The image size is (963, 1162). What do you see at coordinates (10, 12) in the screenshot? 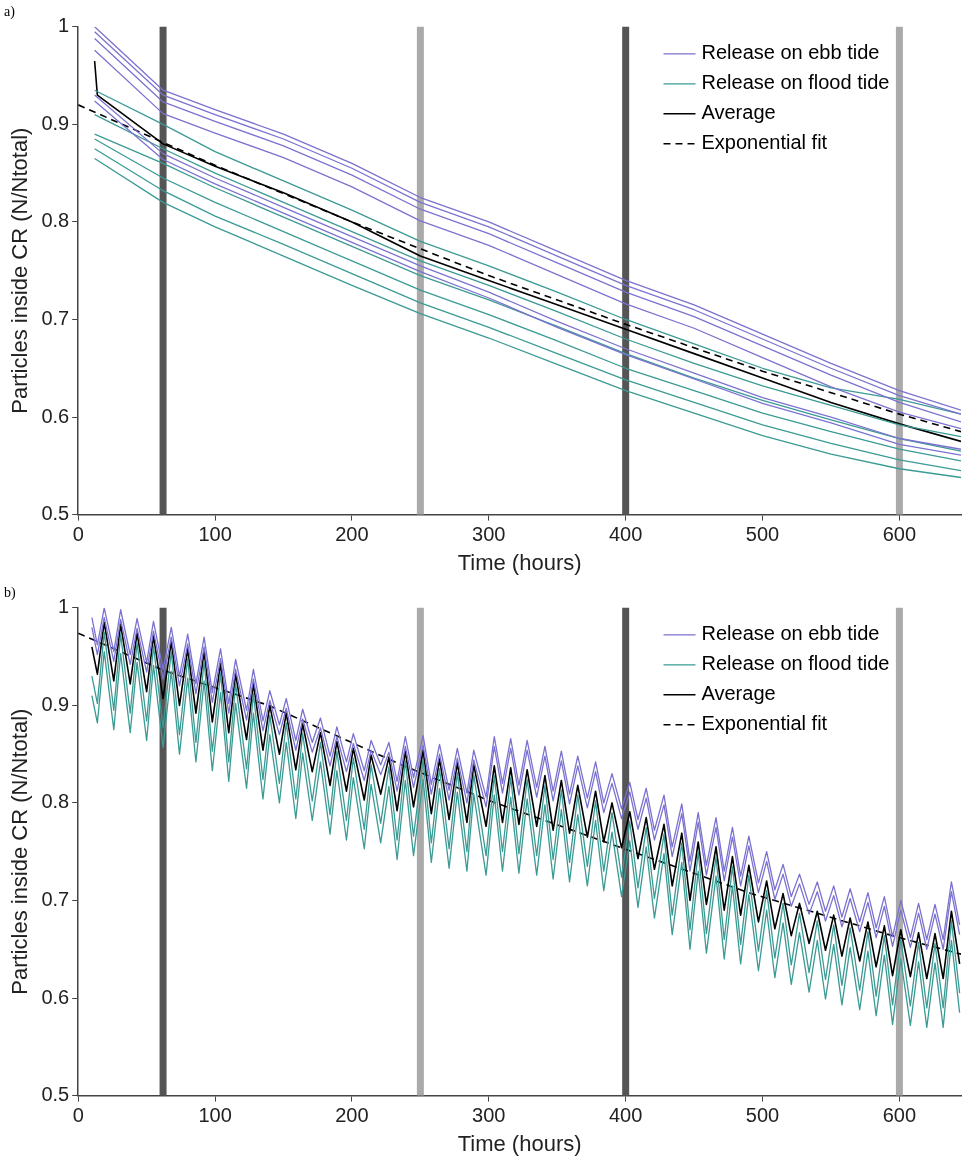
I see `chart-title: a)` at bounding box center [10, 12].